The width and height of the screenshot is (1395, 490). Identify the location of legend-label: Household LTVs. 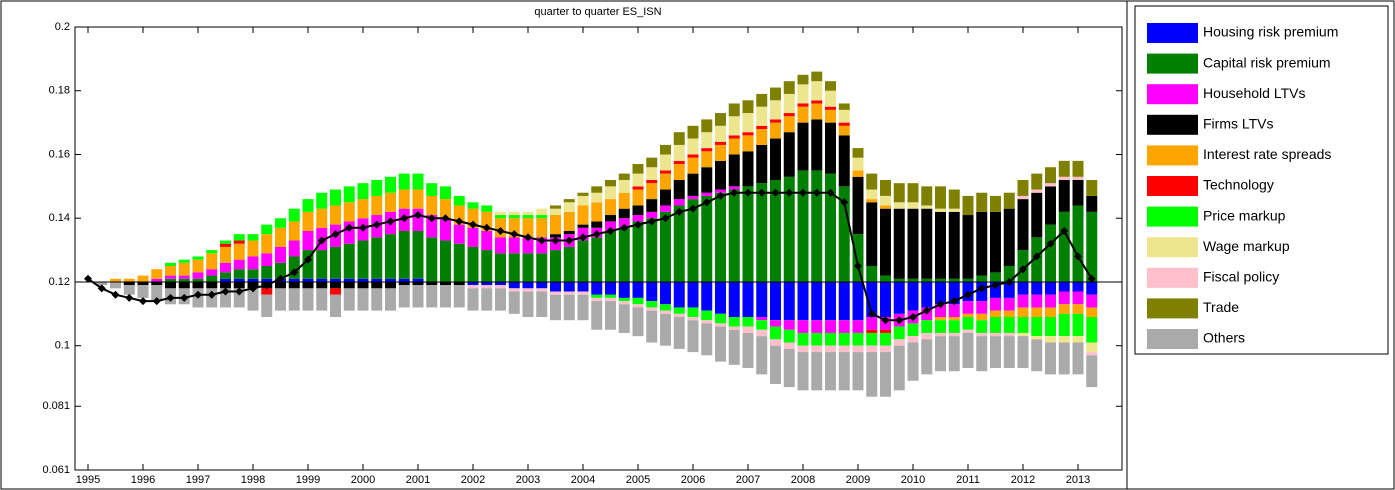
(1254, 93).